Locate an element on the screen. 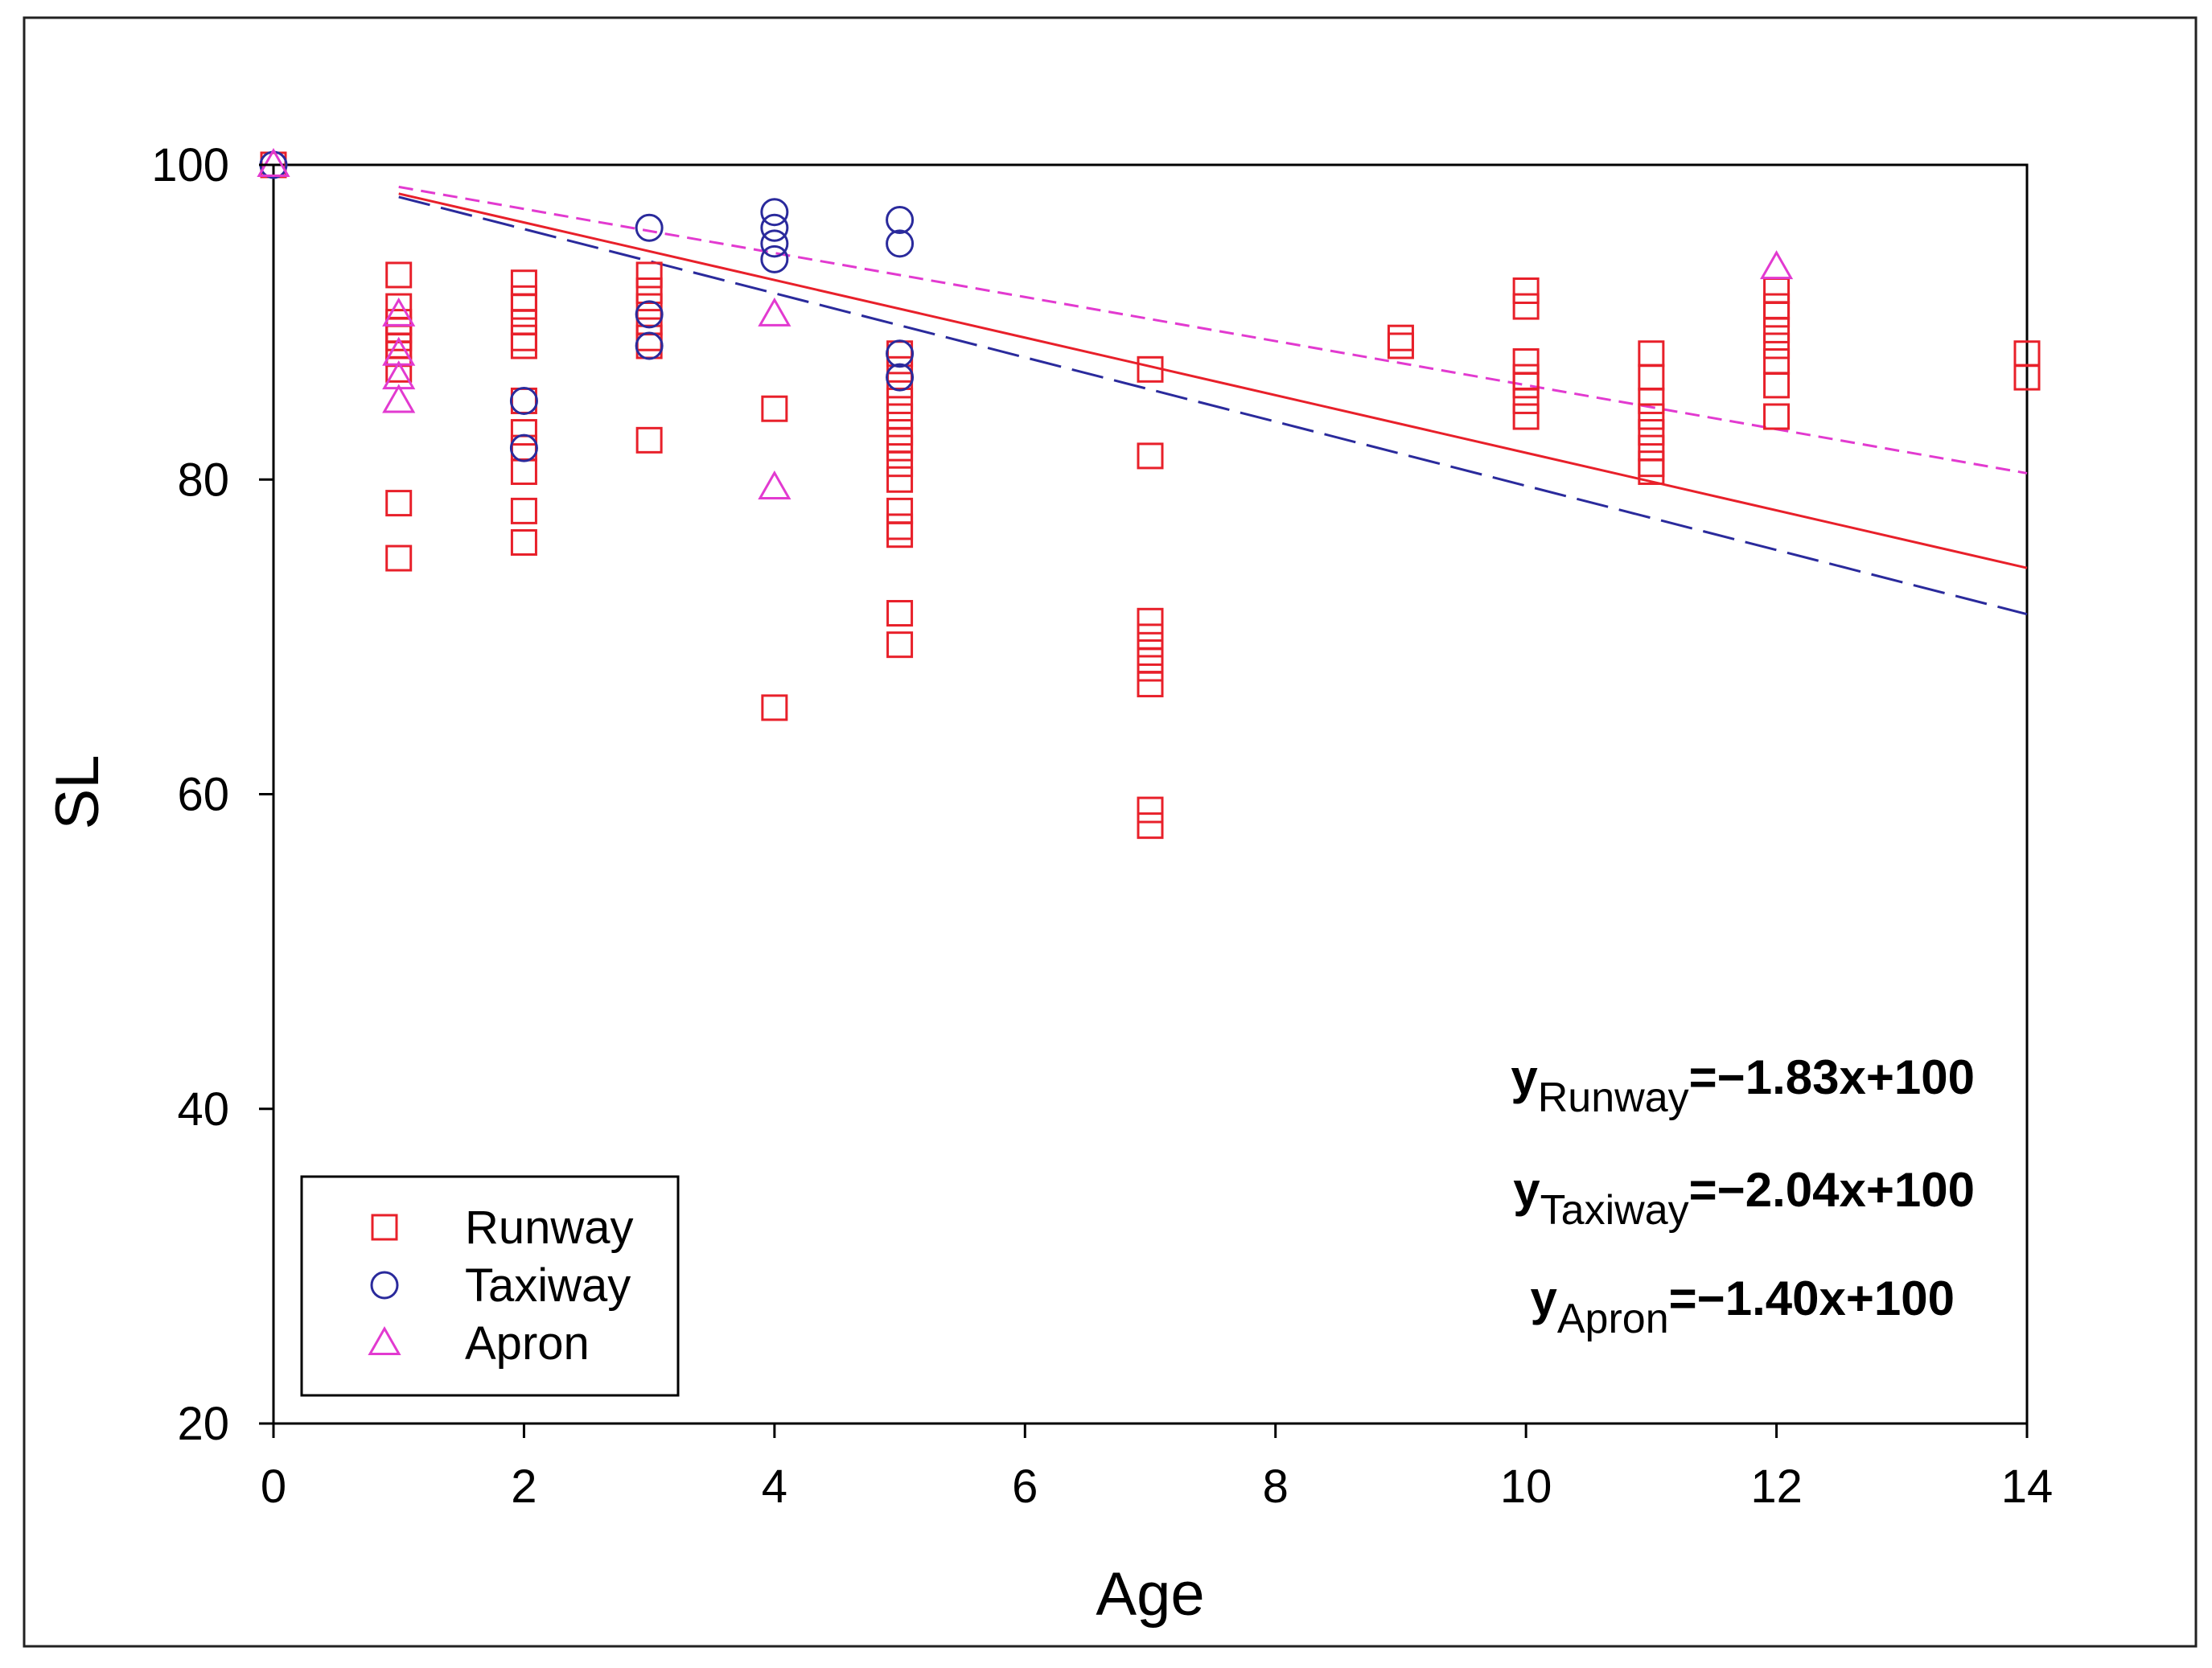 This screenshot has height=1668, width=2212. equation-y: y is located at coordinates (1524, 1077).